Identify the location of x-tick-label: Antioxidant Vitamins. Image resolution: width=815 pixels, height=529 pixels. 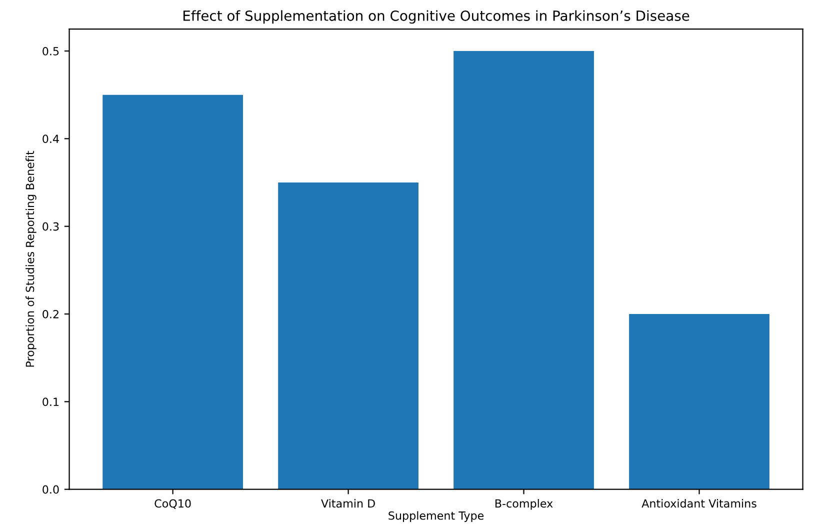
(699, 503).